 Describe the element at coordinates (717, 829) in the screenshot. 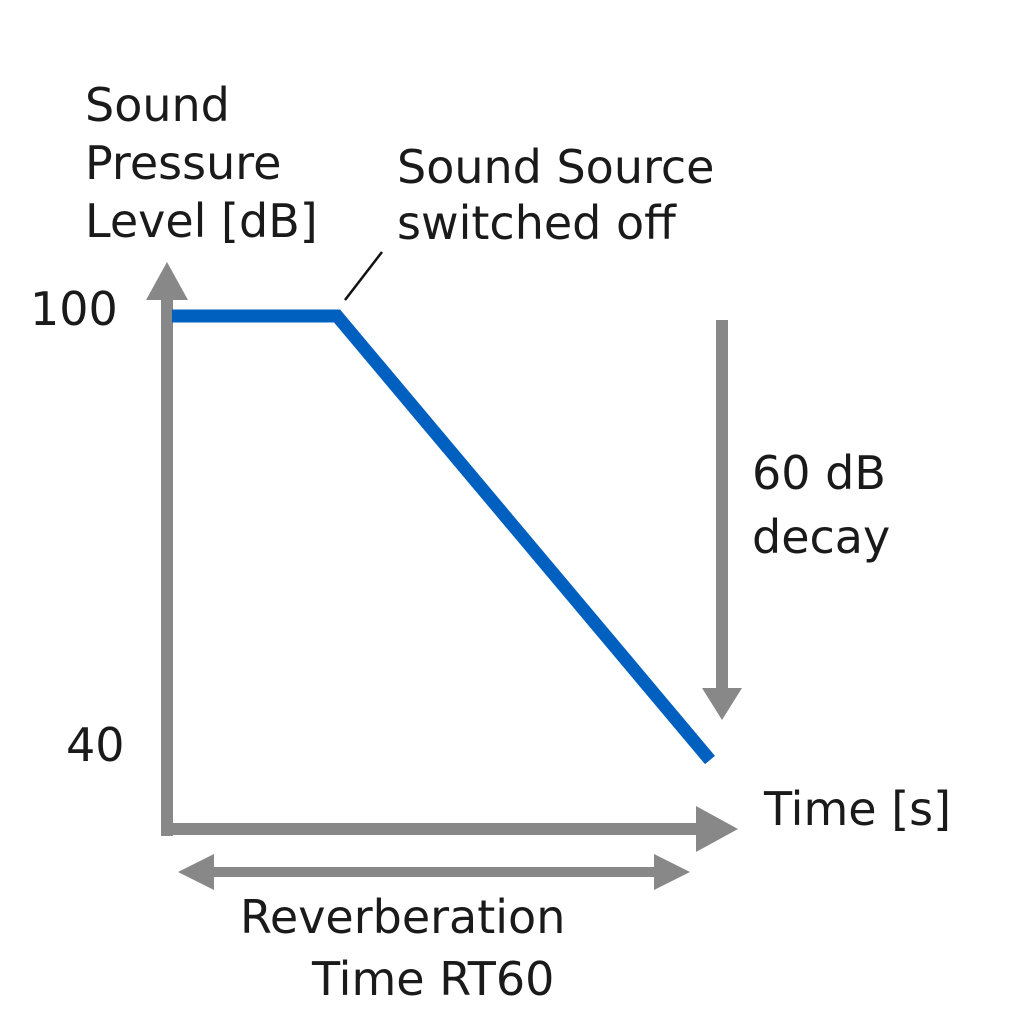

I see `x-axis-arrowhead` at that location.